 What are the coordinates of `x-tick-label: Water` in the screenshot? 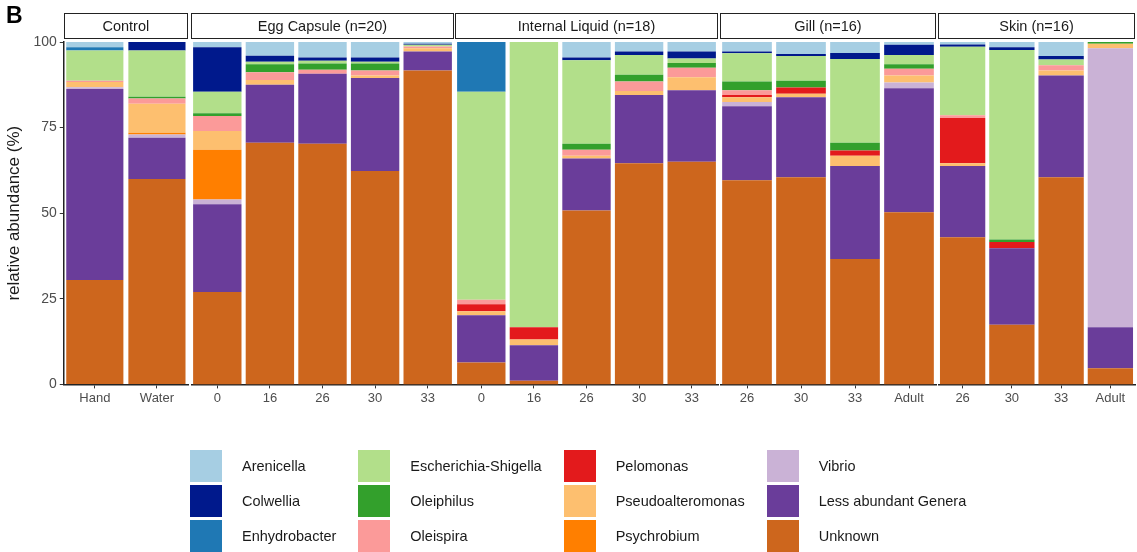 It's located at (157, 397).